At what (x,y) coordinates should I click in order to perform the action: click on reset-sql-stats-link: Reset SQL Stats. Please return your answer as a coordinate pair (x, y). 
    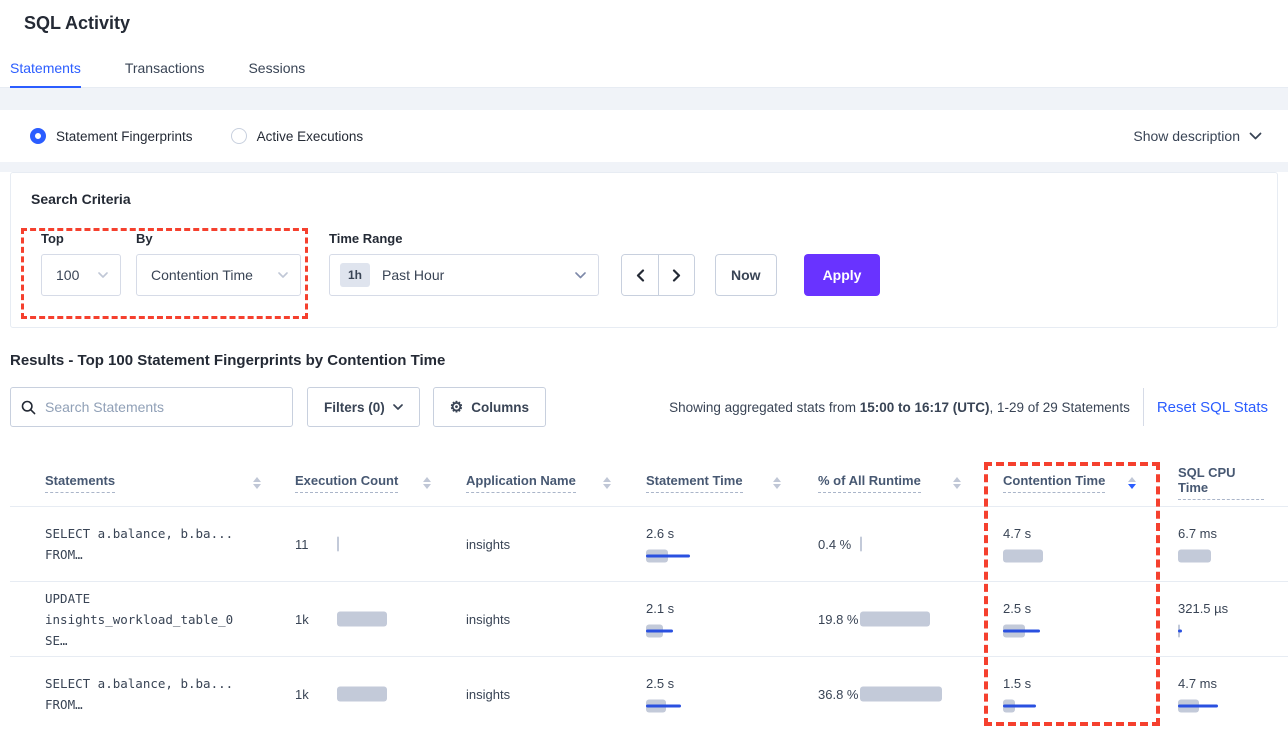
    Looking at the image, I should click on (1212, 407).